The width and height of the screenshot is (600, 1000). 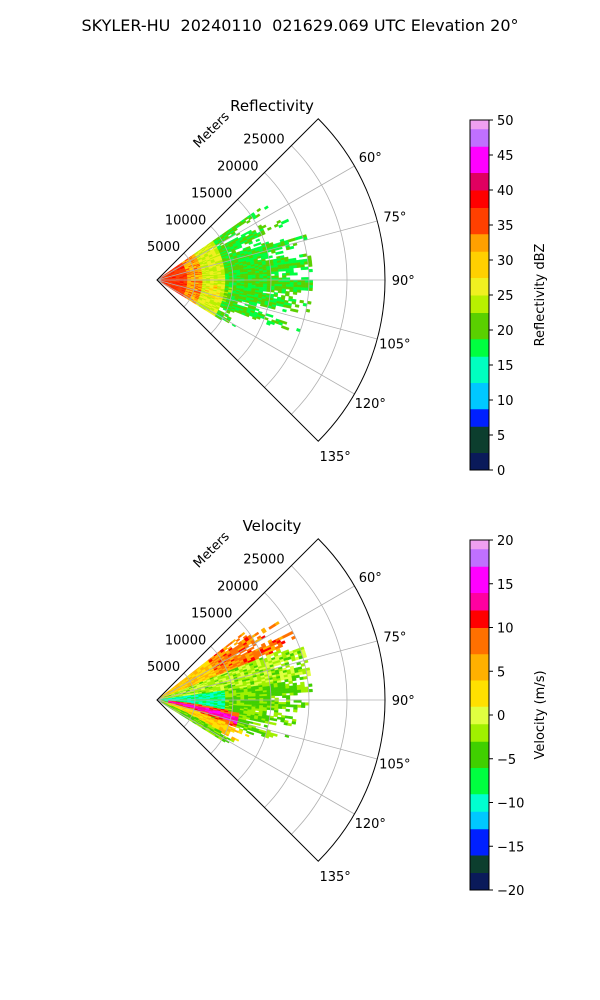 I want to click on range-tick-label: 5000, so click(x=163, y=247).